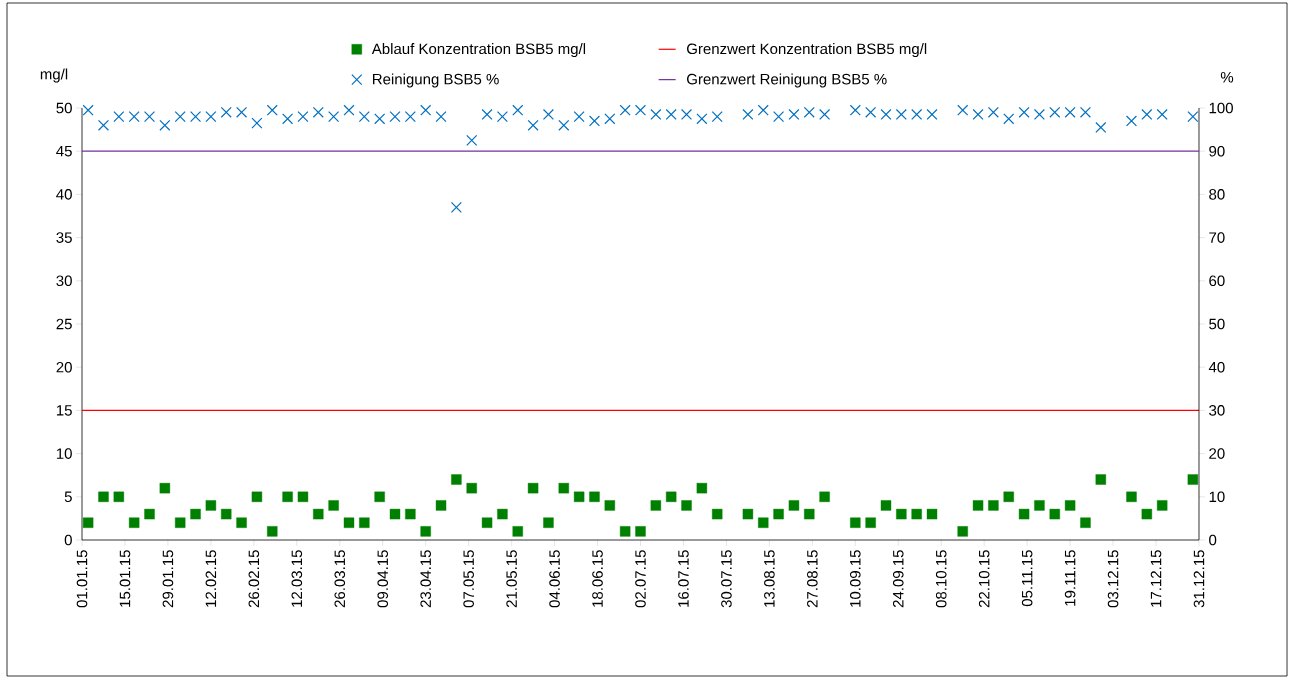  What do you see at coordinates (1070, 578) in the screenshot?
I see `x-tick-label: 19.11.15` at bounding box center [1070, 578].